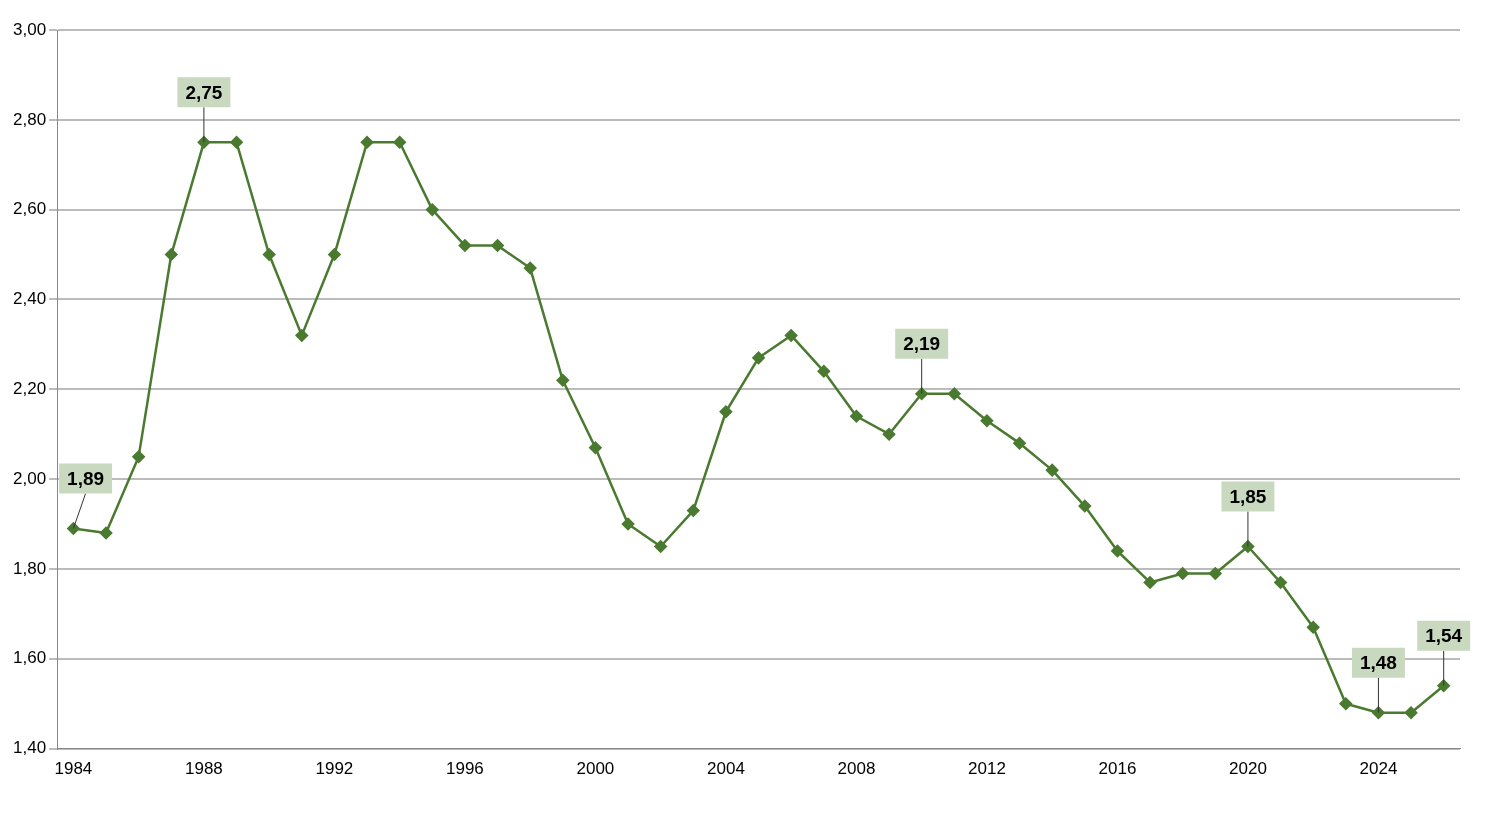 The width and height of the screenshot is (1500, 813). What do you see at coordinates (1444, 635) in the screenshot?
I see `annotation: 1,54` at bounding box center [1444, 635].